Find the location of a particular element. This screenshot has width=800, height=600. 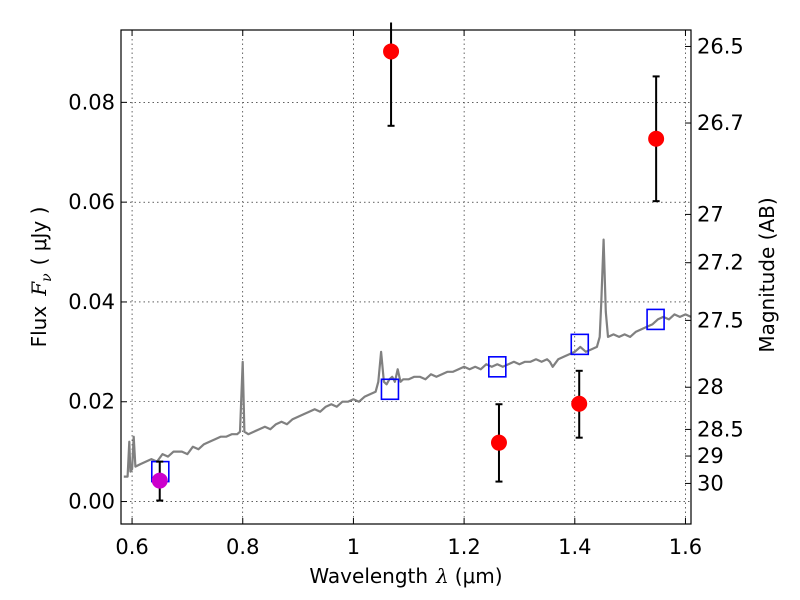

y2-tick-label: 26.7 is located at coordinates (720, 123).